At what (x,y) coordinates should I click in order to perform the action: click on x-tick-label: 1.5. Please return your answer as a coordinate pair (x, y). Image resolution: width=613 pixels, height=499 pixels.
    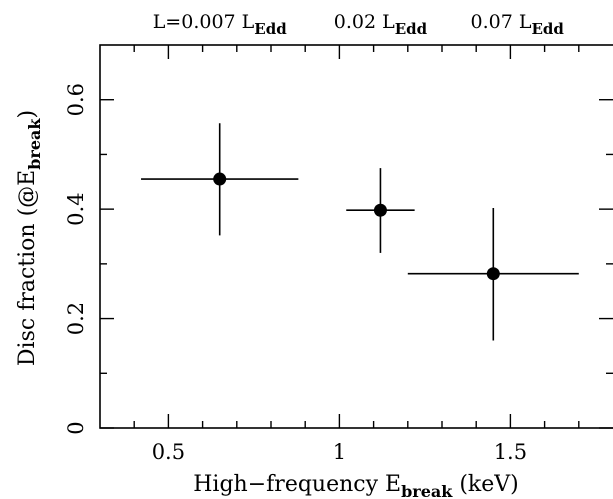
    Looking at the image, I should click on (510, 452).